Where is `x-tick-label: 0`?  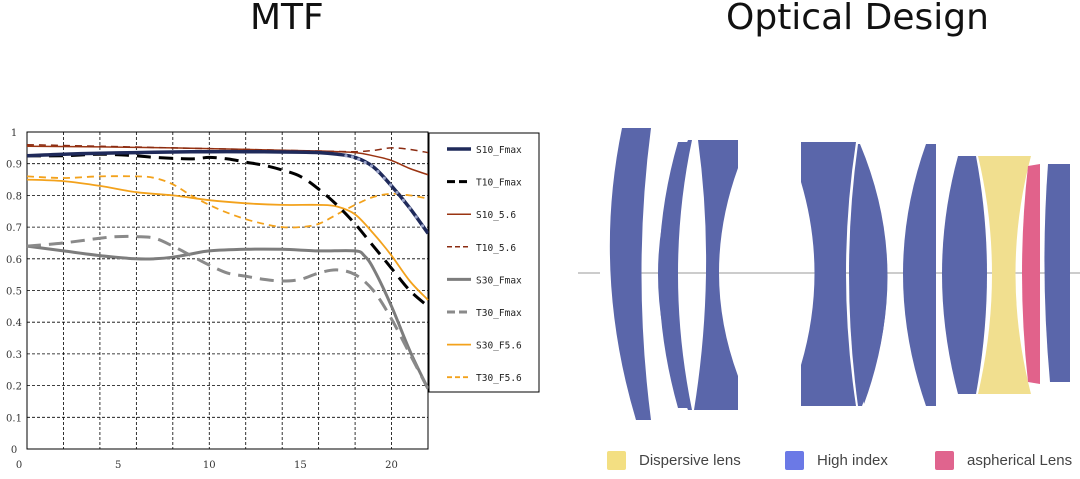
x-tick-label: 0 is located at coordinates (19, 465).